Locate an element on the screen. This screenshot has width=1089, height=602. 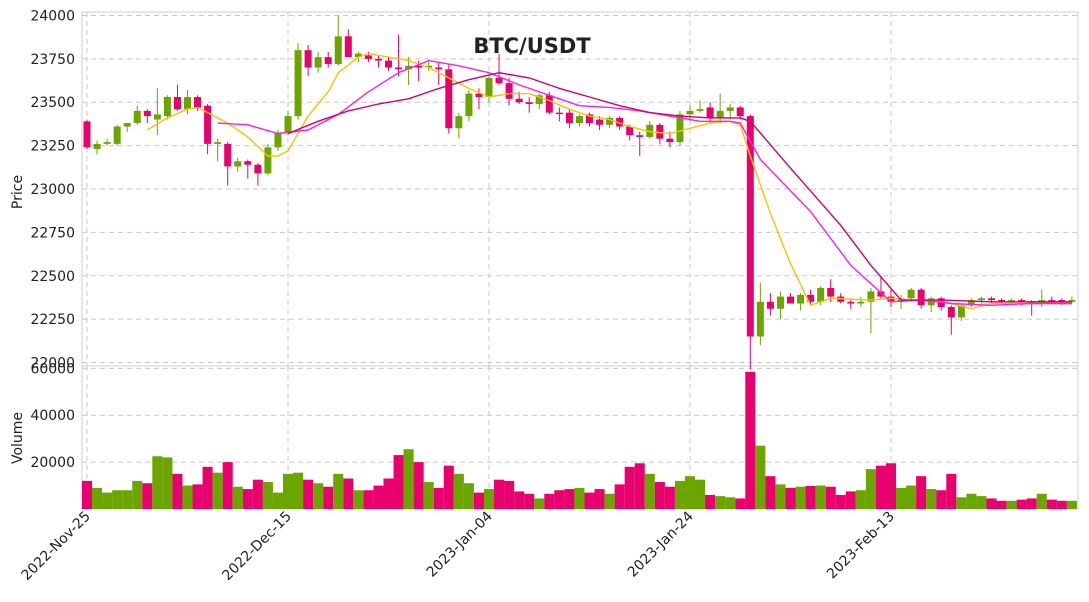
volume-tick-label: 40000 is located at coordinates (52, 416).